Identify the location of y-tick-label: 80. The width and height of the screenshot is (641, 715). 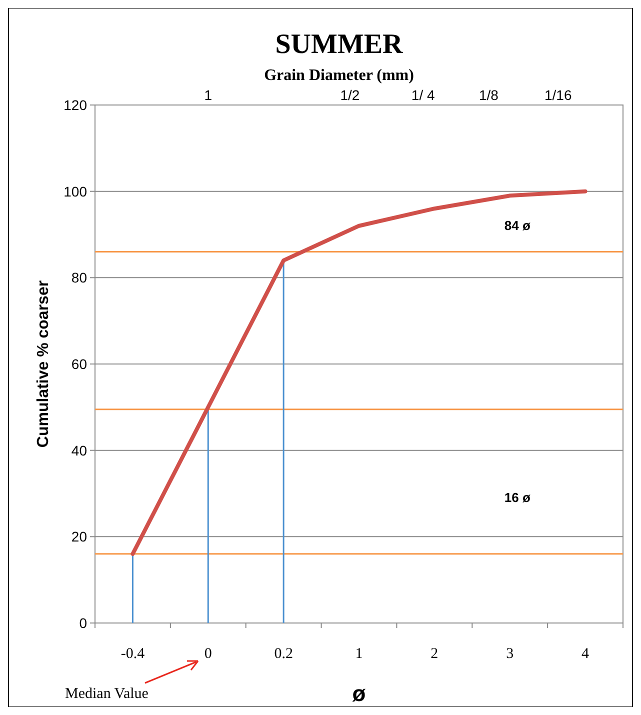
(79, 278).